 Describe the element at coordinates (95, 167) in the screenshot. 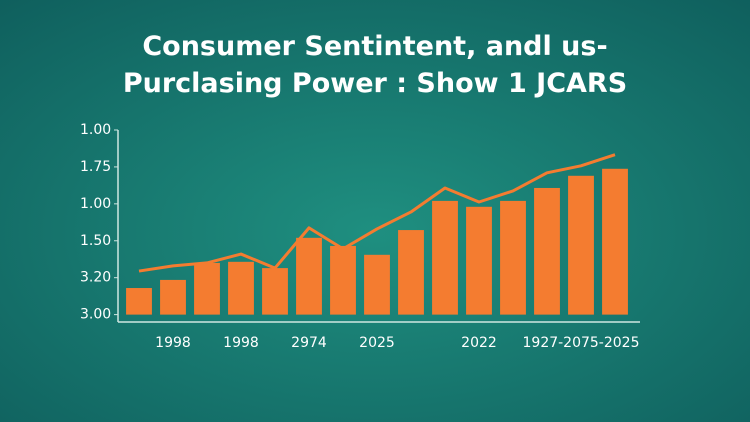

I see `y-tick-label: 1.75` at that location.